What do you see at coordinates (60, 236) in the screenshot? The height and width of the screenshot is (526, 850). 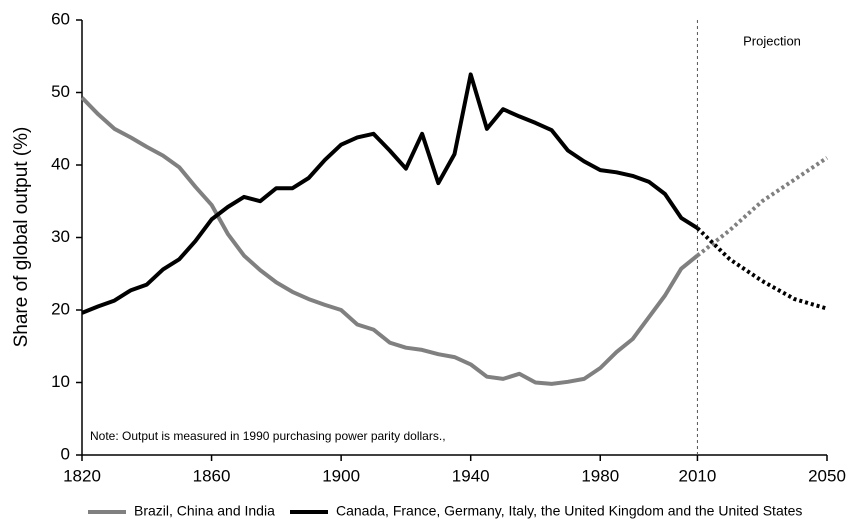 I see `y-tick-label: 30` at bounding box center [60, 236].